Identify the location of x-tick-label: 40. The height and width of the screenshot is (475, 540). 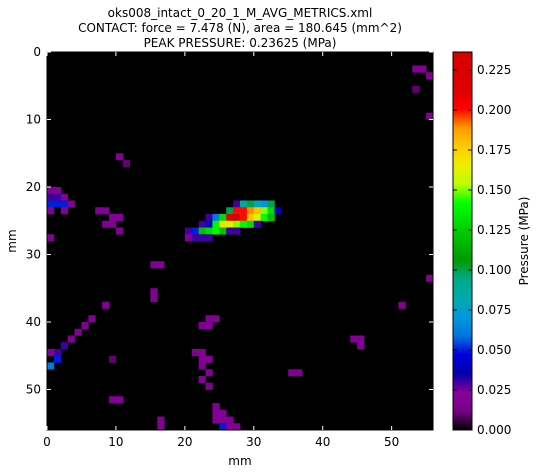
(322, 442).